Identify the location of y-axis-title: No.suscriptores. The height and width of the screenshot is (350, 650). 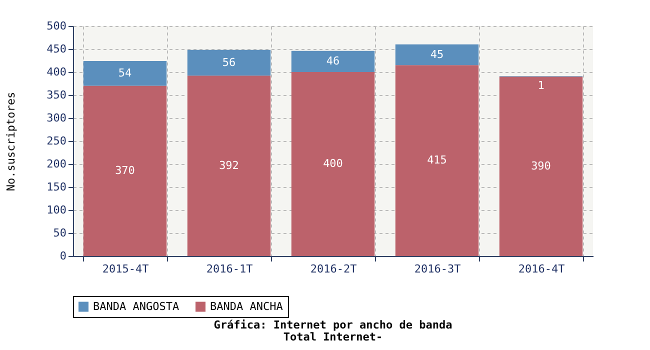
(11, 142).